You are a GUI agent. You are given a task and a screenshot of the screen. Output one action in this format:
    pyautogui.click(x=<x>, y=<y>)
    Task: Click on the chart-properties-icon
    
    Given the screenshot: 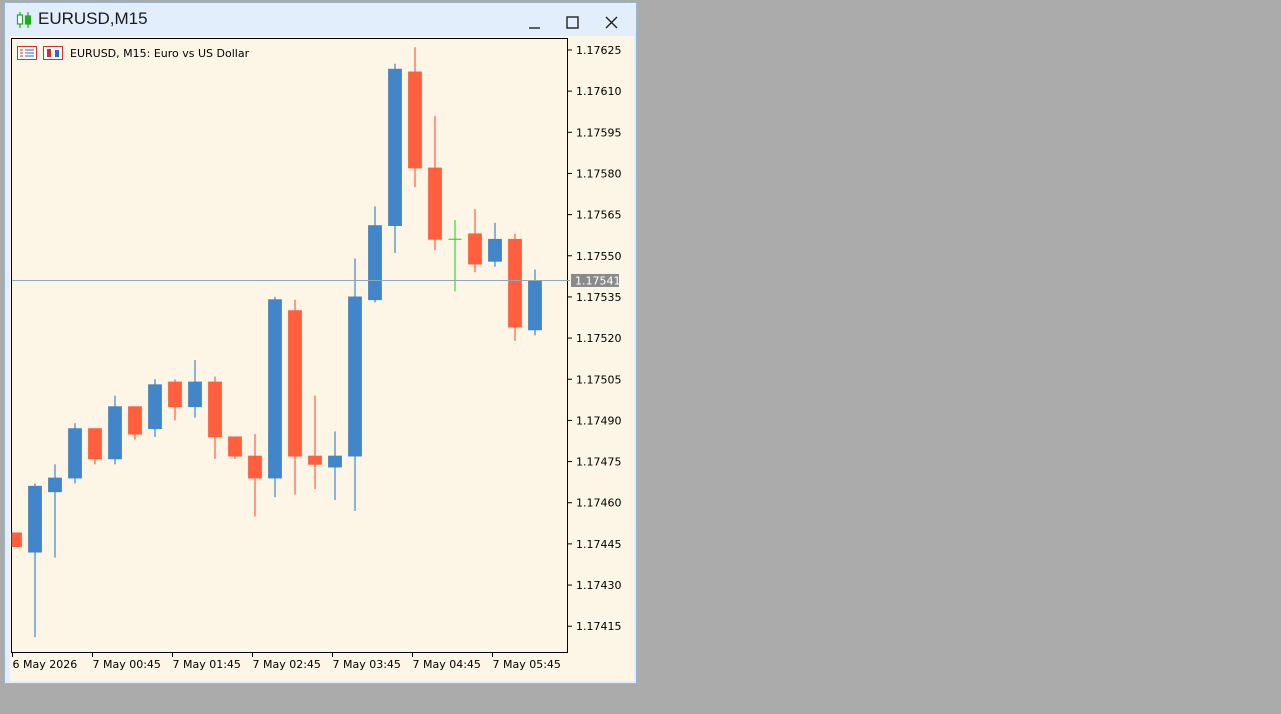 What is the action you would take?
    pyautogui.click(x=53, y=53)
    